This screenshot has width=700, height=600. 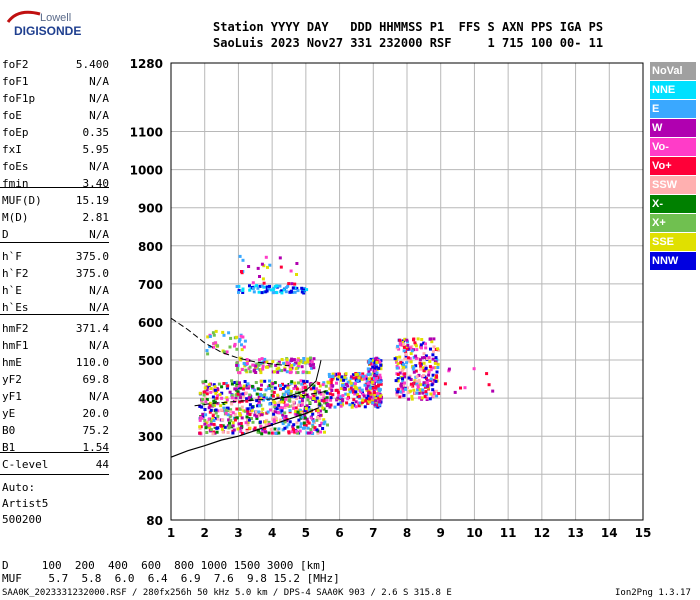 What do you see at coordinates (205, 533) in the screenshot?
I see `x-tick-label: 2` at bounding box center [205, 533].